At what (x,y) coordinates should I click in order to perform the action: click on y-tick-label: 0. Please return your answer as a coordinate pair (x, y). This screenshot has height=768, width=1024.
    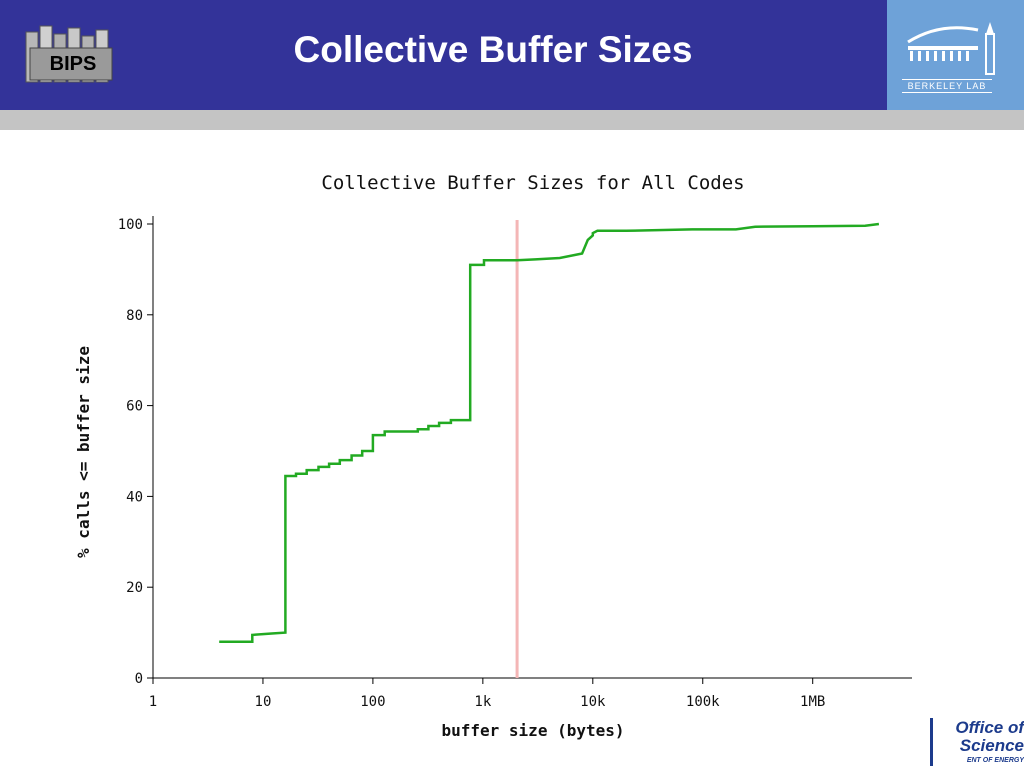
    Looking at the image, I should click on (139, 679).